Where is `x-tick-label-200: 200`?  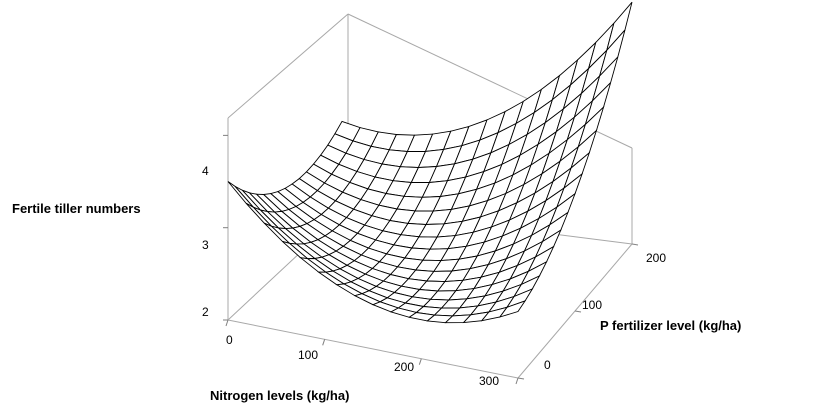
x-tick-label-200: 200 is located at coordinates (404, 367).